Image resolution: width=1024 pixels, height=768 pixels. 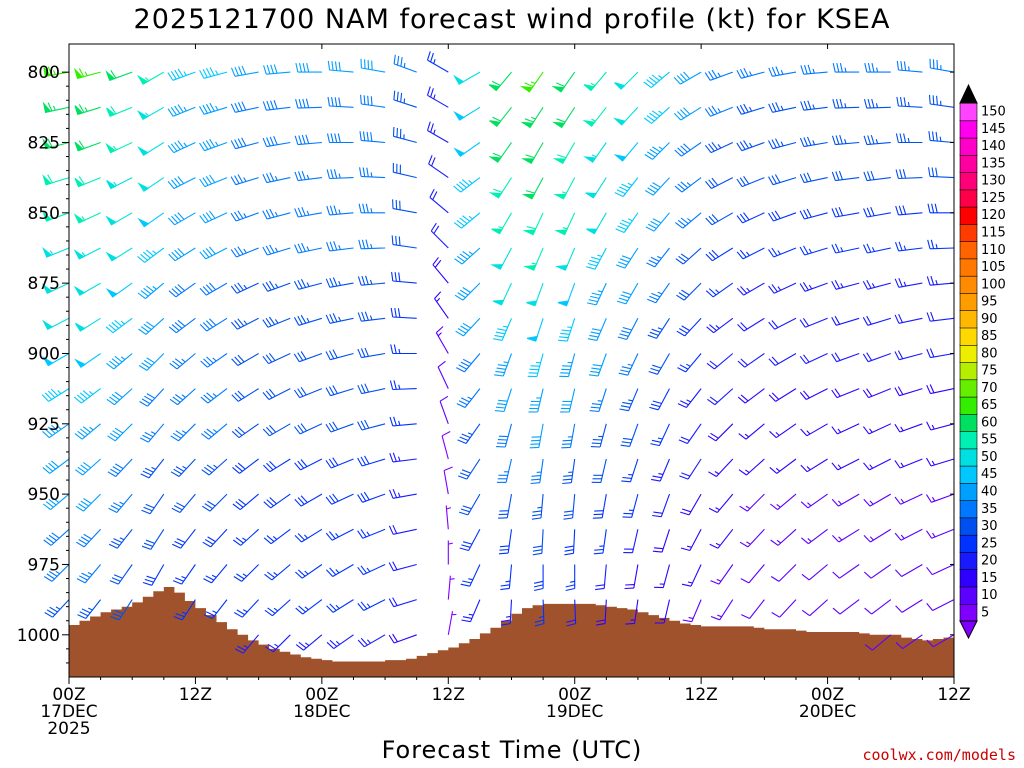 What do you see at coordinates (968, 267) in the screenshot?
I see `colorbar-swatch` at bounding box center [968, 267].